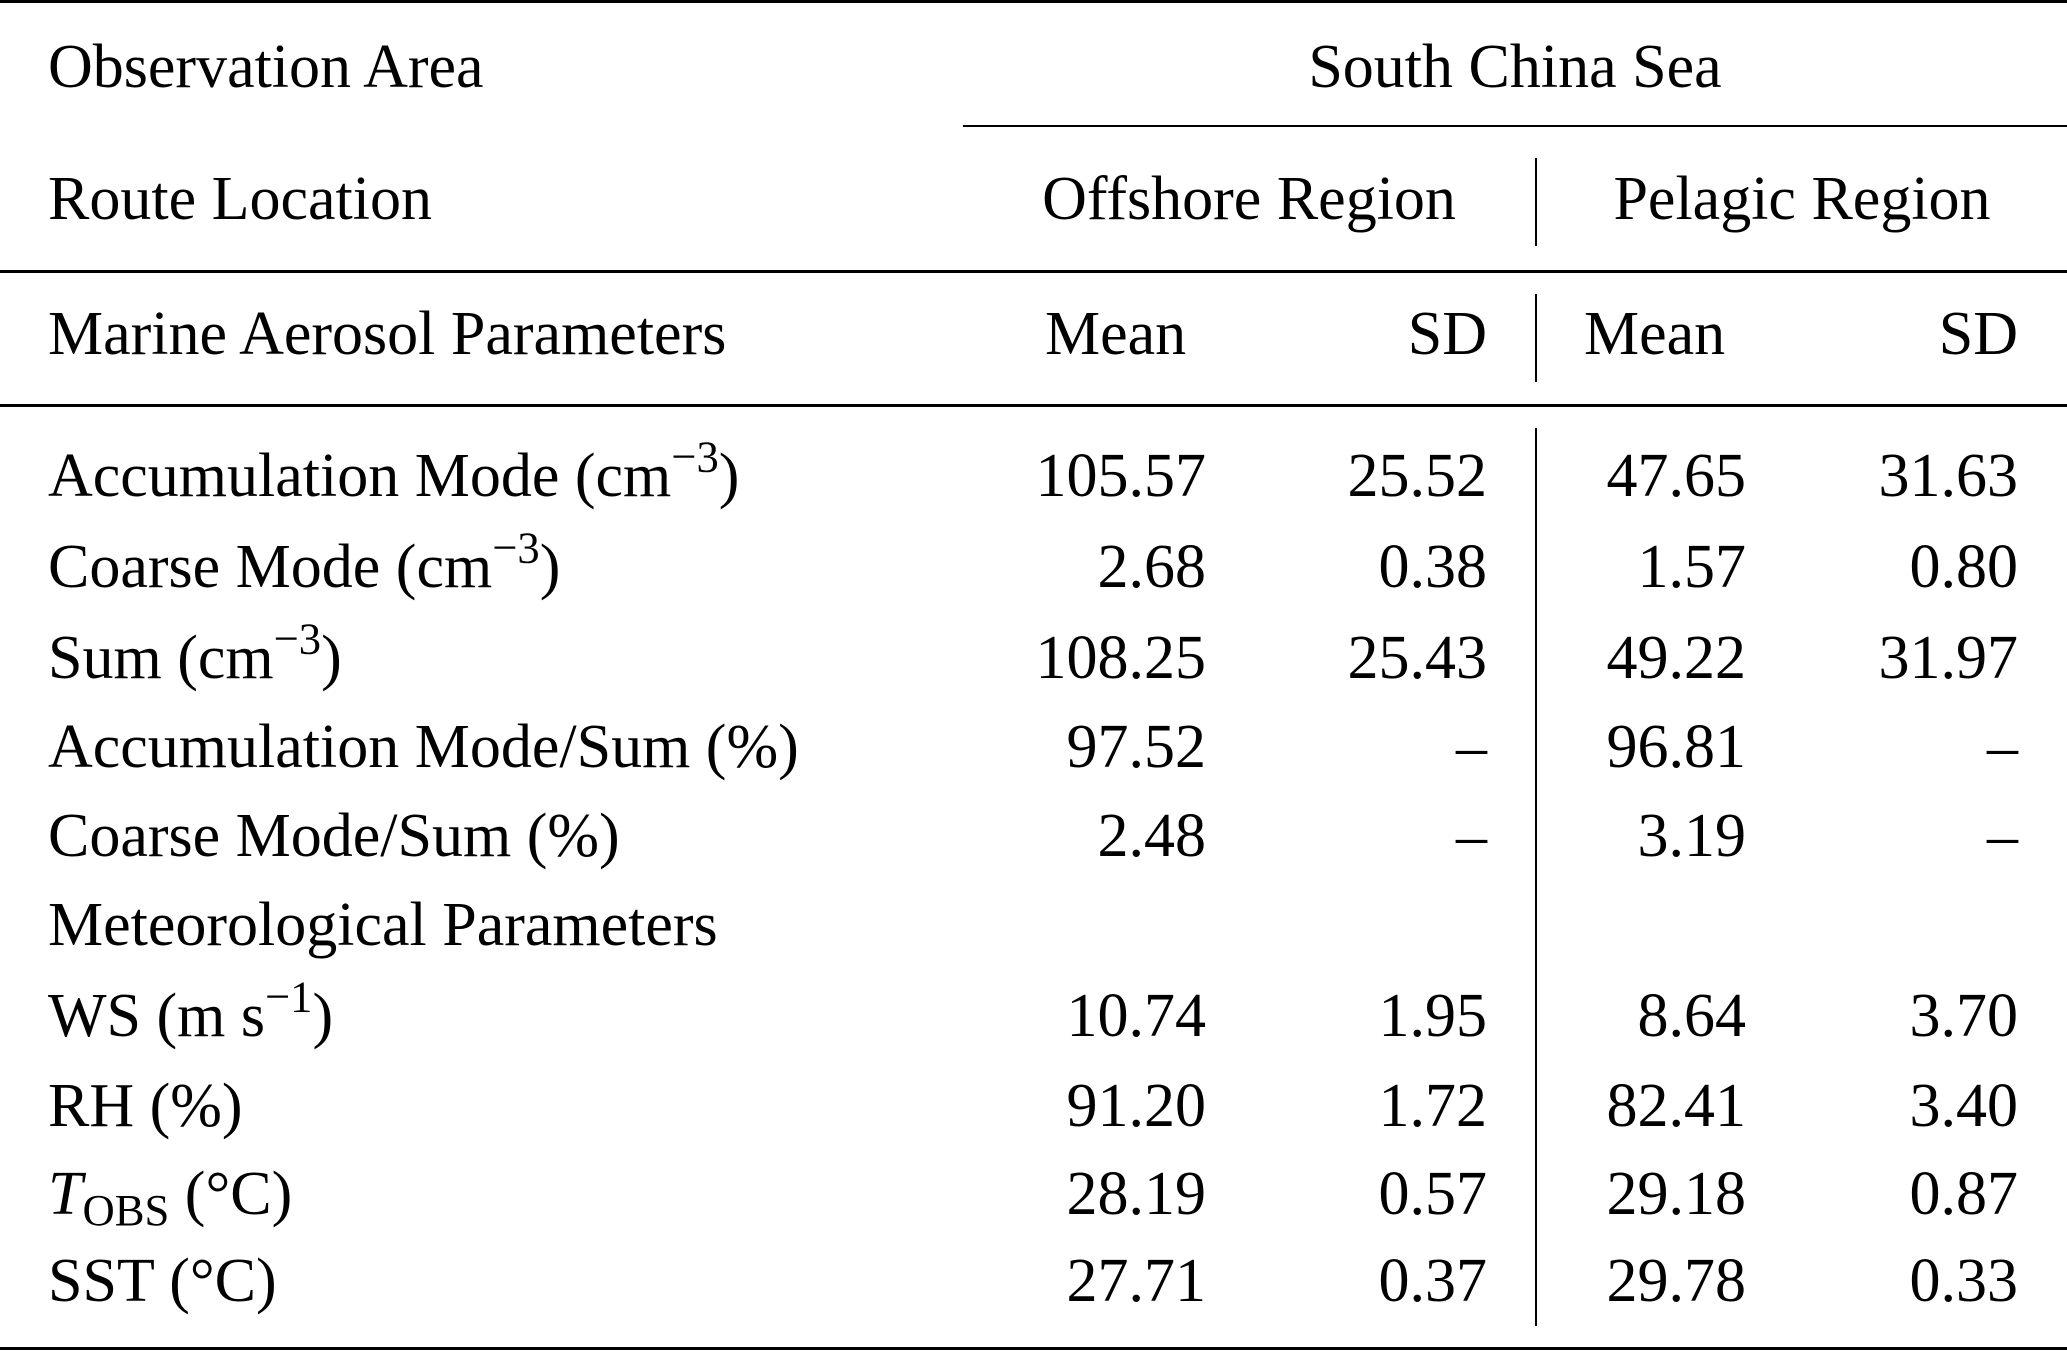 The height and width of the screenshot is (1354, 2067). I want to click on pelagic-sd-cell: 3.70, so click(1964, 1016).